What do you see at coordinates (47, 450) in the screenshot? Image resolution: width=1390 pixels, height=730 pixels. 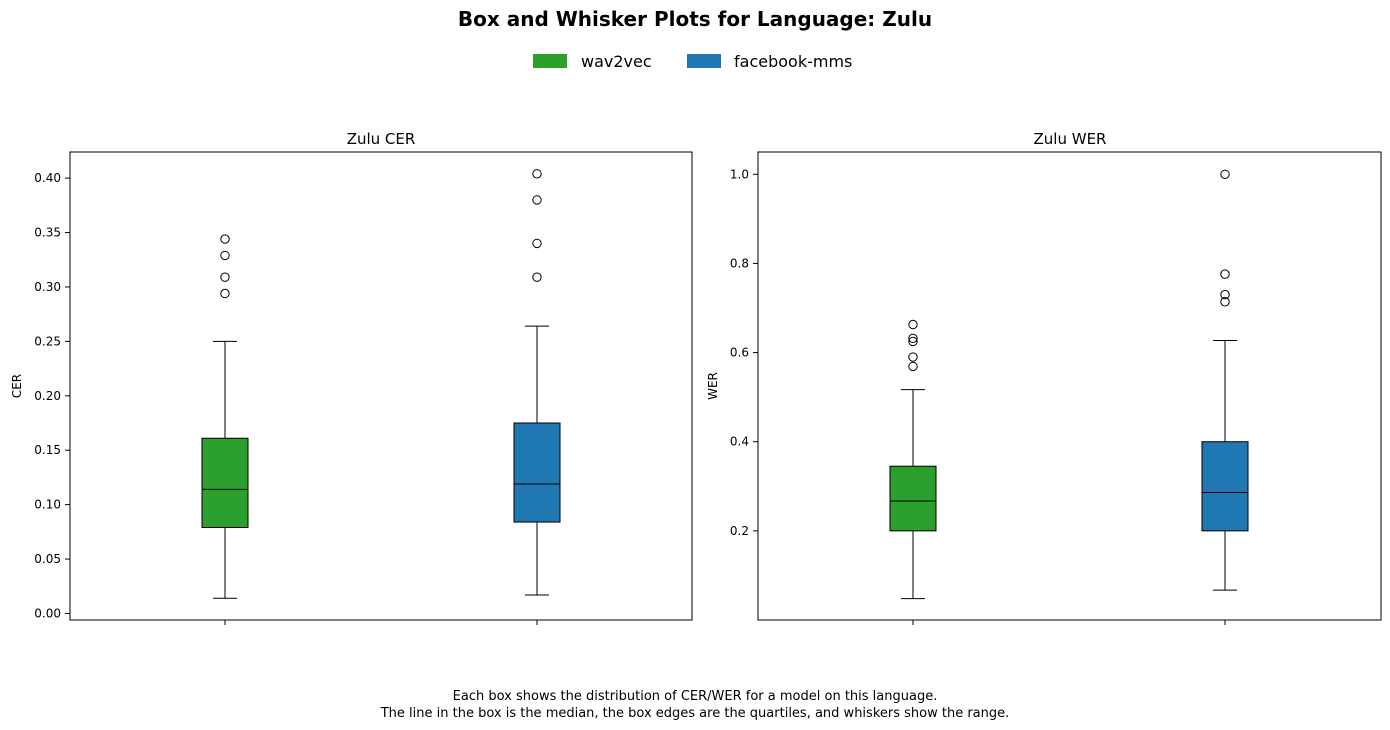 I see `cer-y-tick-label: 0.15` at bounding box center [47, 450].